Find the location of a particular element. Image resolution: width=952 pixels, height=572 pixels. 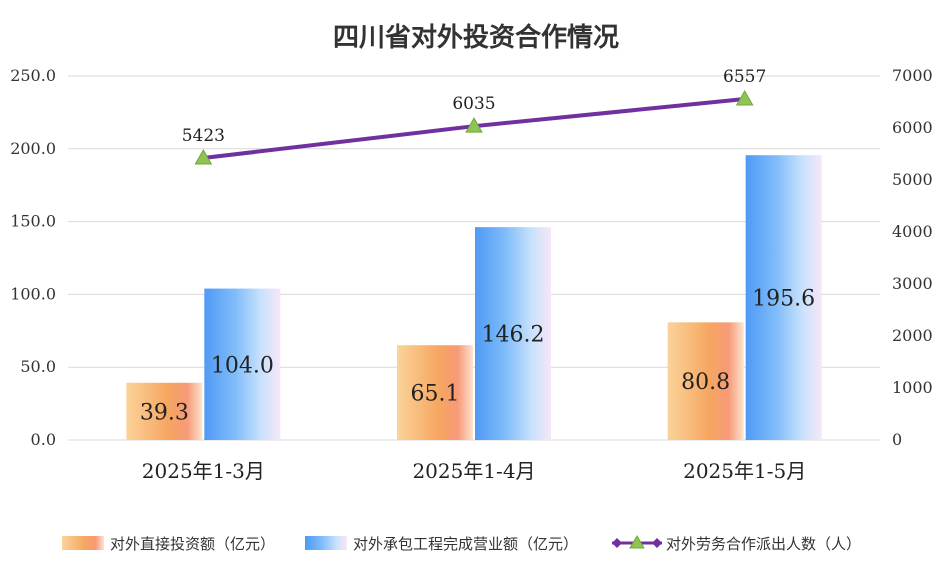

left-axis: 0.0 50.0 100.0 150.0 200.0 250.0 is located at coordinates (33, 257).